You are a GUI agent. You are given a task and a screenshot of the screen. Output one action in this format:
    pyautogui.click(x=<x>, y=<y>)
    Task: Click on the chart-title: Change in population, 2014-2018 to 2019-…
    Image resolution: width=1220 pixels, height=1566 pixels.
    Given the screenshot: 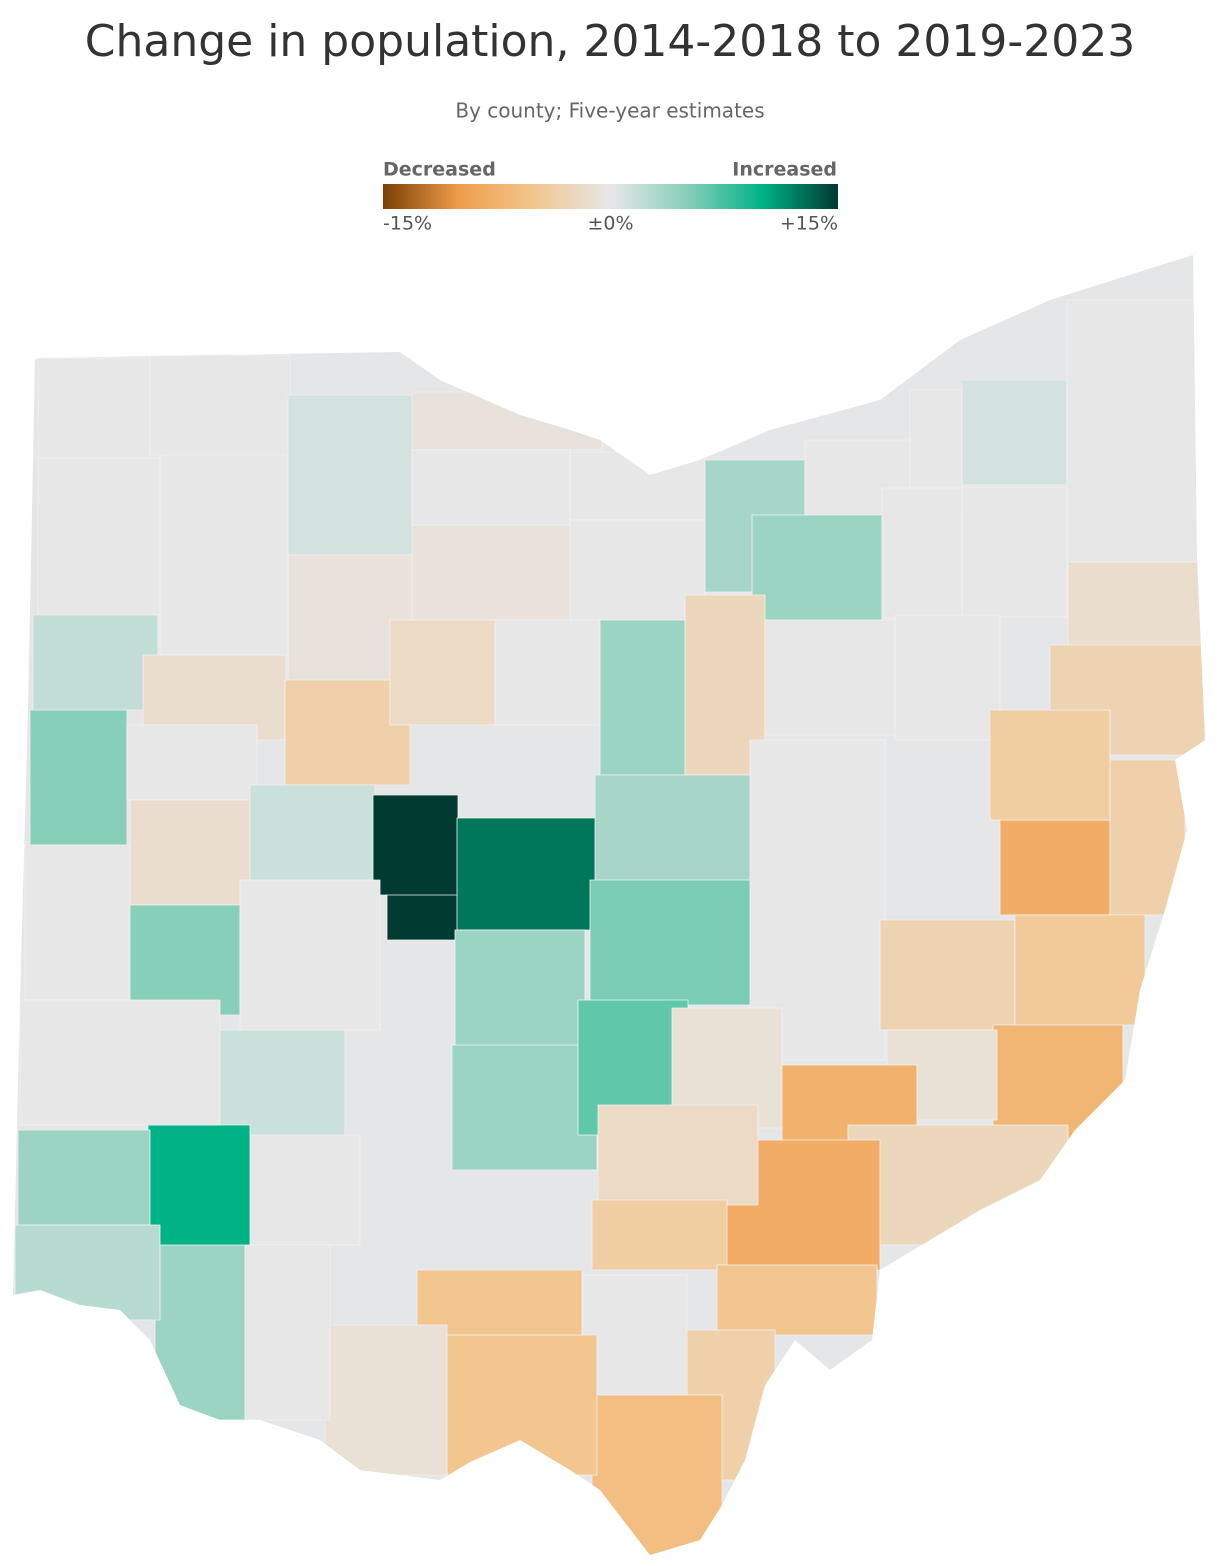 What is the action you would take?
    pyautogui.click(x=610, y=41)
    